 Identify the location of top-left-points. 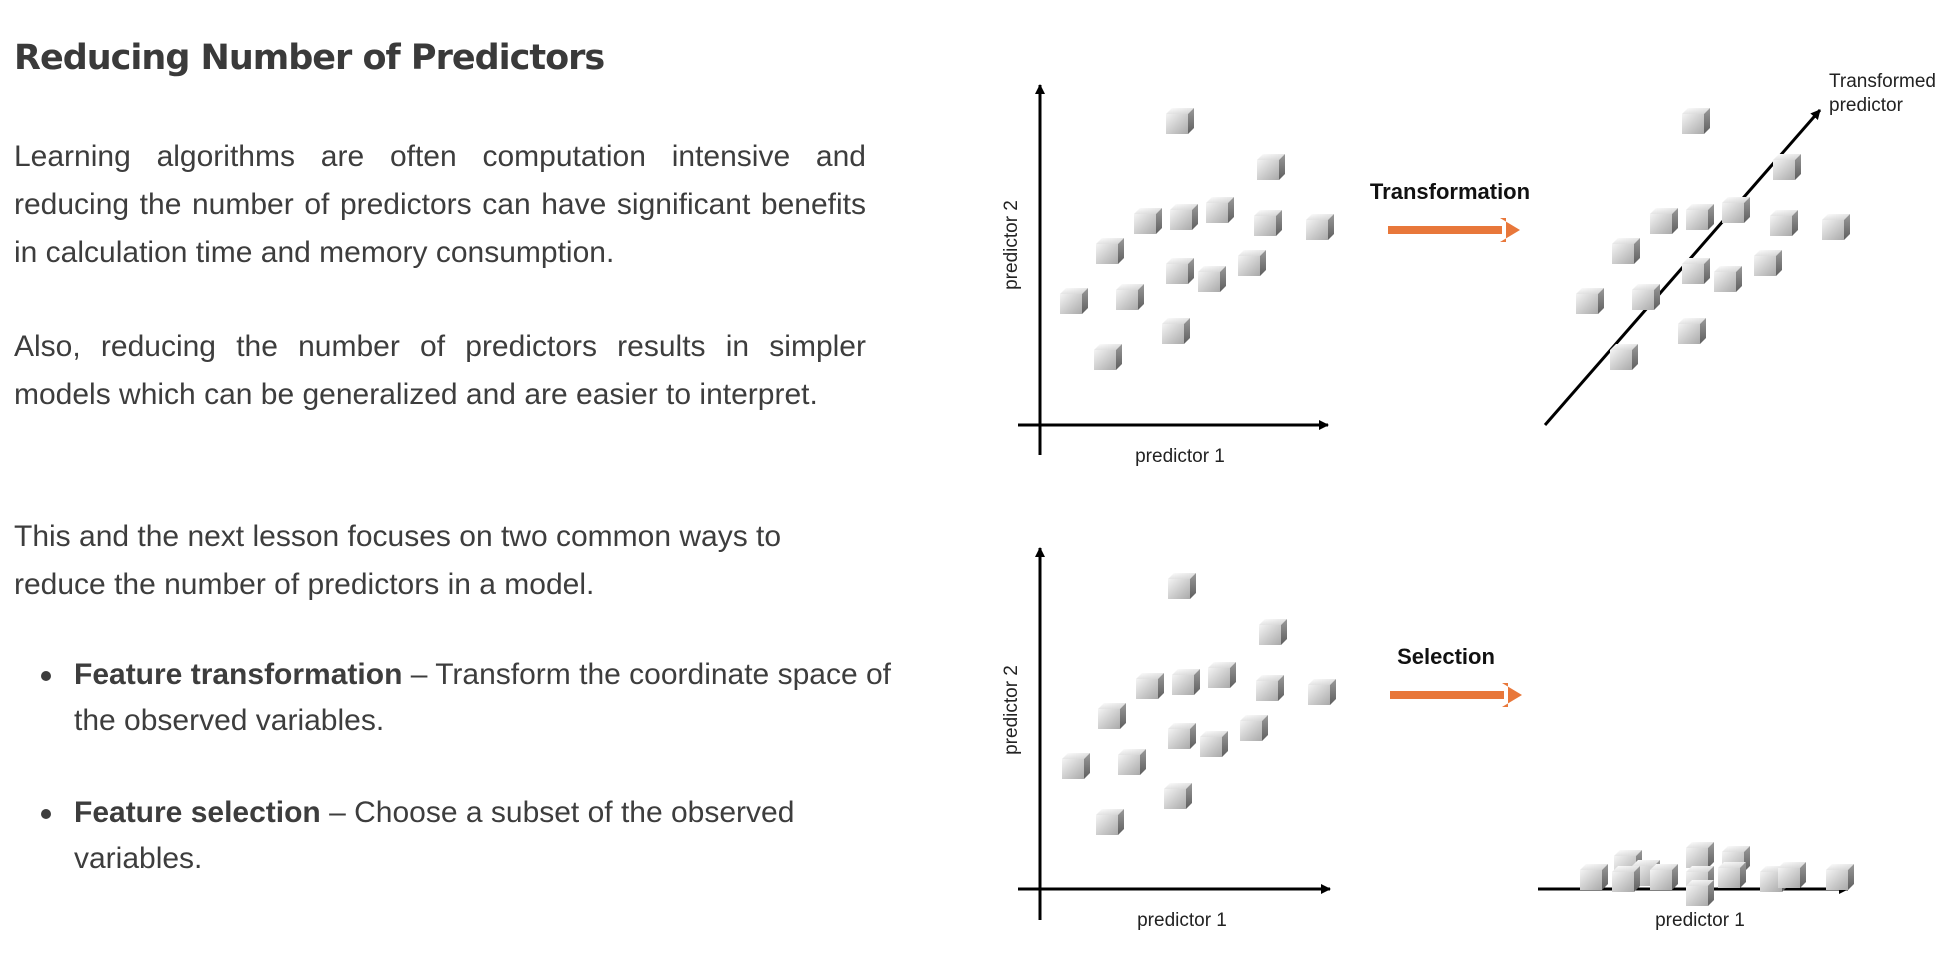
(1197, 239).